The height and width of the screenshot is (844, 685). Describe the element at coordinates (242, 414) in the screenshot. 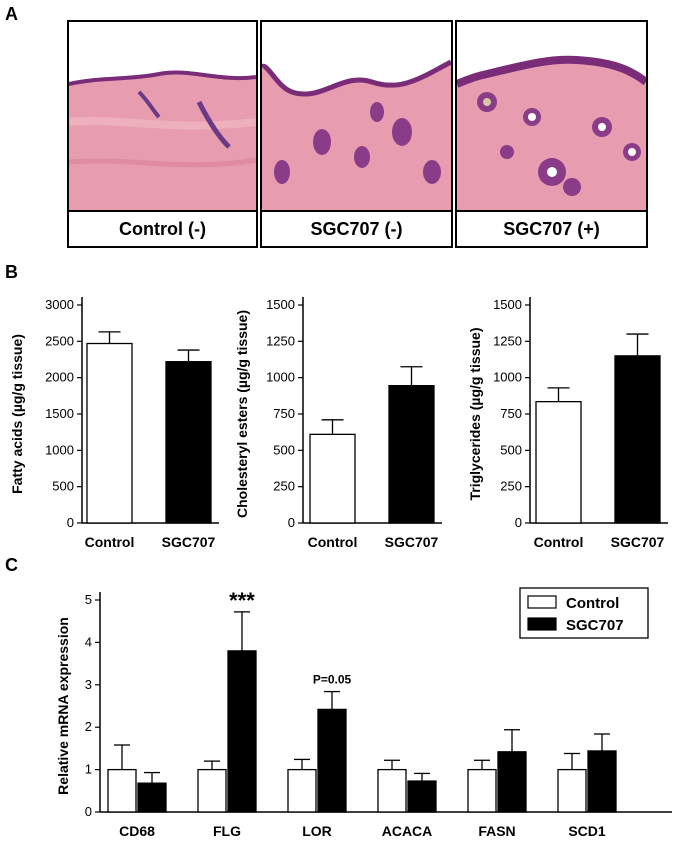

I see `y-axis-label: Cholesteryl esters (µg/g tissue)` at that location.